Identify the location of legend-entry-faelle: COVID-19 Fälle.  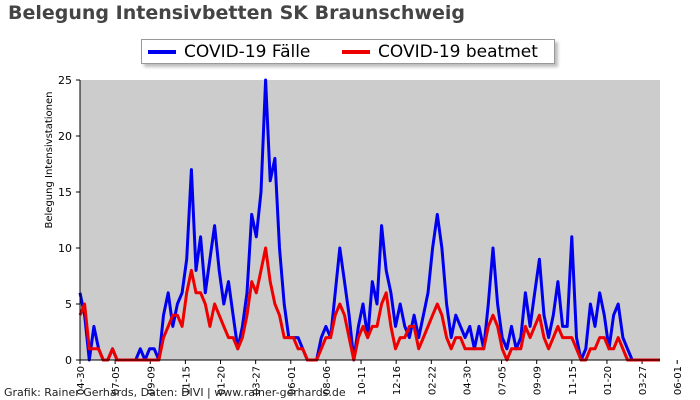
(229, 52).